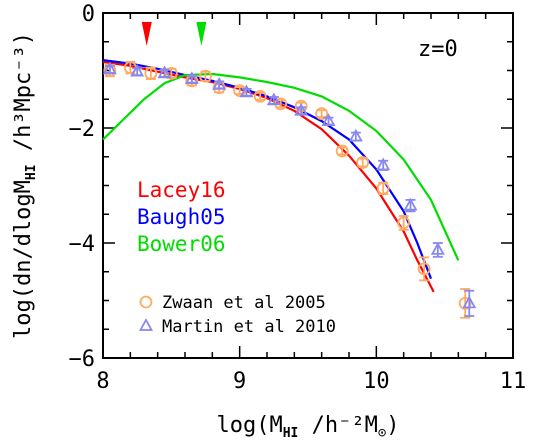 This screenshot has height=445, width=534. What do you see at coordinates (513, 381) in the screenshot?
I see `x-tick-label: 11` at bounding box center [513, 381].